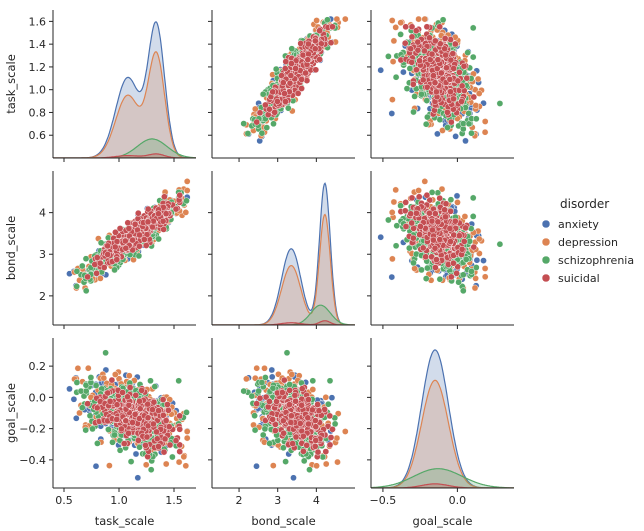  Describe the element at coordinates (294, 80) in the screenshot. I see `panel-task_scale-vs-bond_scale` at that location.